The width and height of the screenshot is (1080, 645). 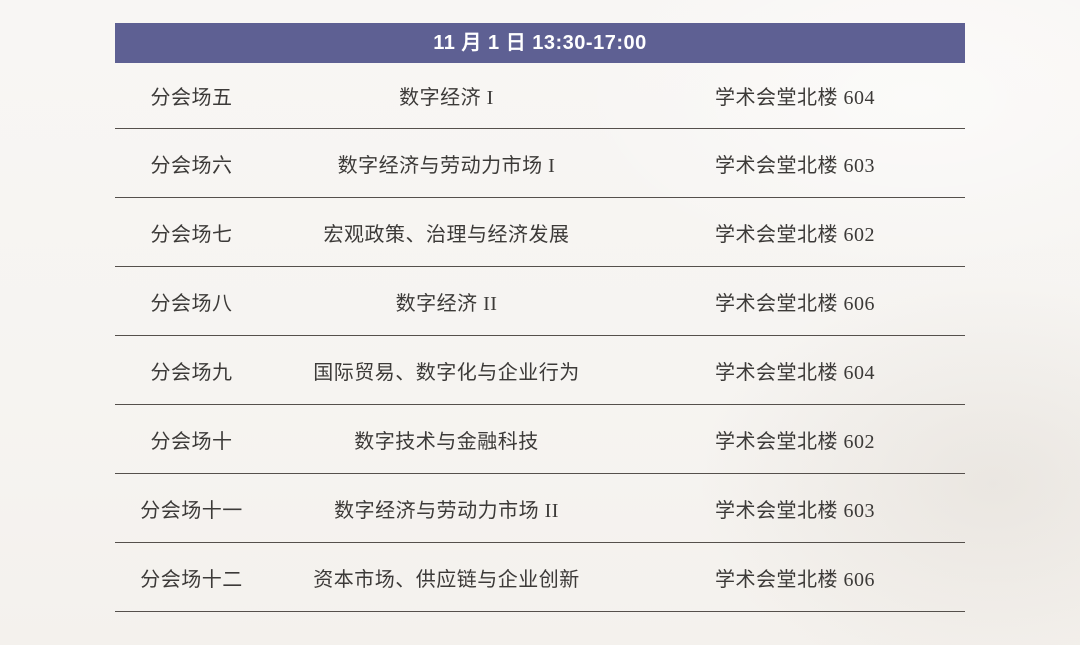 I want to click on table-row: 分会场九 国际贸易、数字化与企业行为 学术会堂北楼 604, so click(x=540, y=370).